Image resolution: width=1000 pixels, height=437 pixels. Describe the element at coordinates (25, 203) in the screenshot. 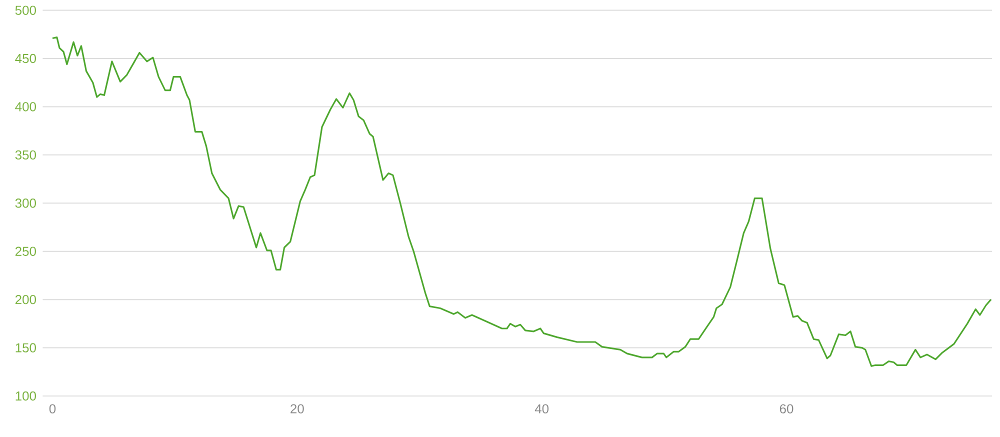

I see `y-tick-label: 300` at that location.